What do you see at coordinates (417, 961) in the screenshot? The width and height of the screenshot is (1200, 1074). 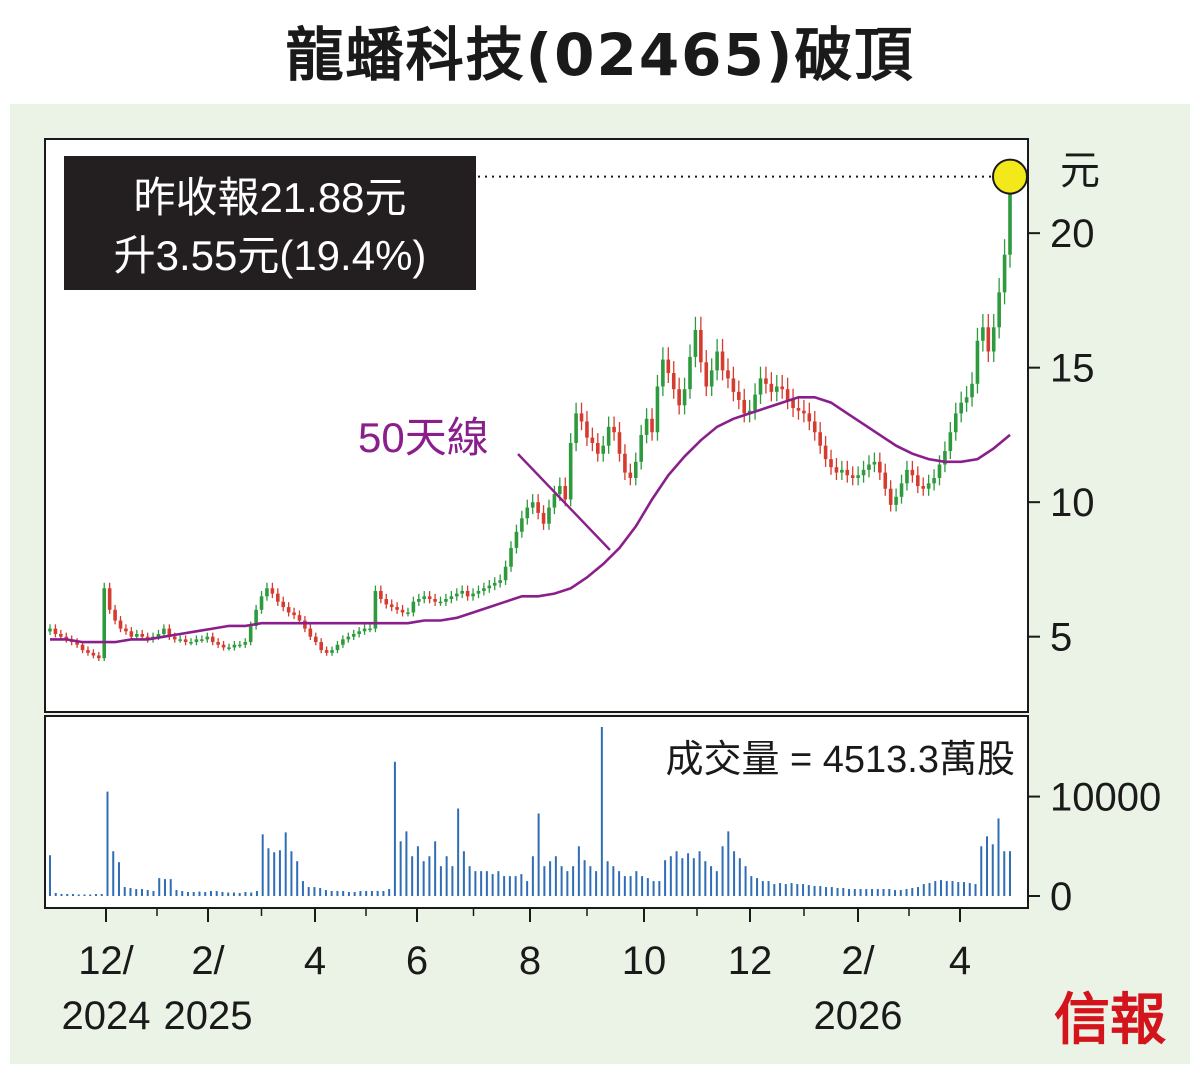 I see `x-tick-label: 6` at bounding box center [417, 961].